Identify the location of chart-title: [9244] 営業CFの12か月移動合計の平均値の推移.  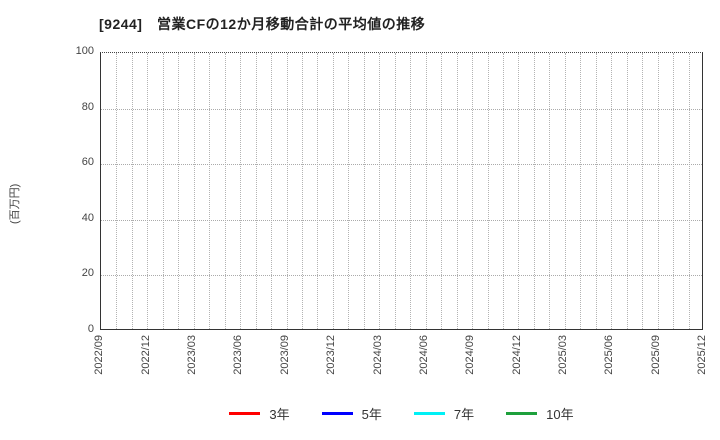
(262, 24).